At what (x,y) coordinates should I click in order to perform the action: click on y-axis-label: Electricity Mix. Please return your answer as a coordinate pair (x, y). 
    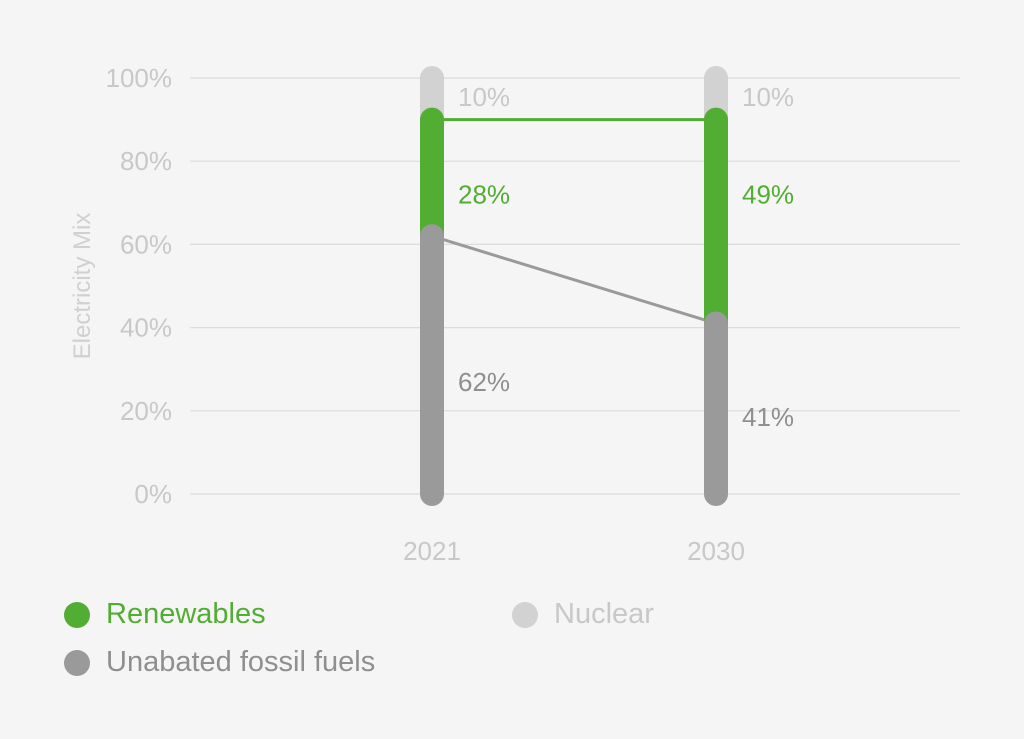
    Looking at the image, I should click on (82, 286).